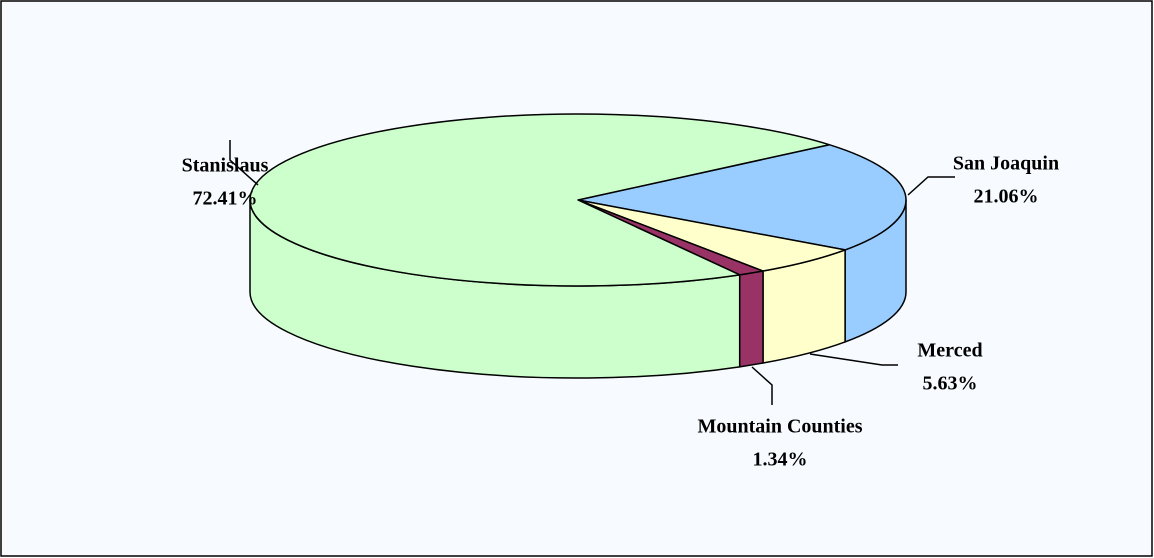 This screenshot has height=558, width=1154. I want to click on slice-label-name: San Joaquin, so click(1006, 164).